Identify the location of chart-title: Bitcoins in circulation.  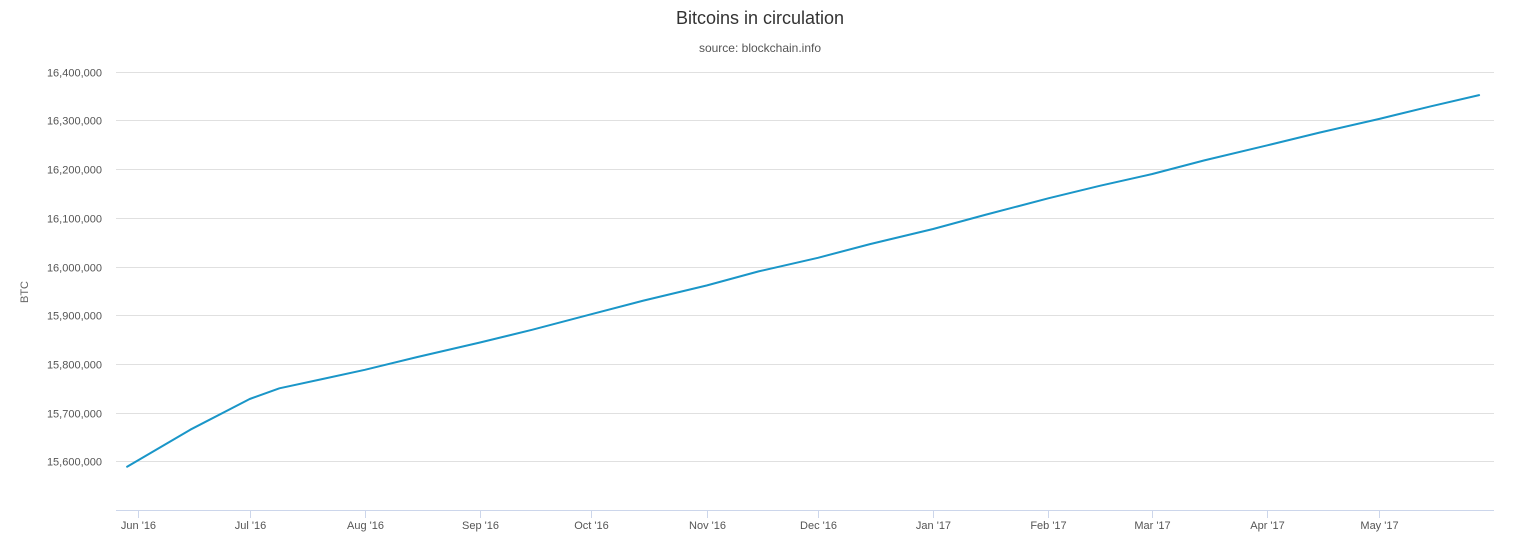
(760, 18).